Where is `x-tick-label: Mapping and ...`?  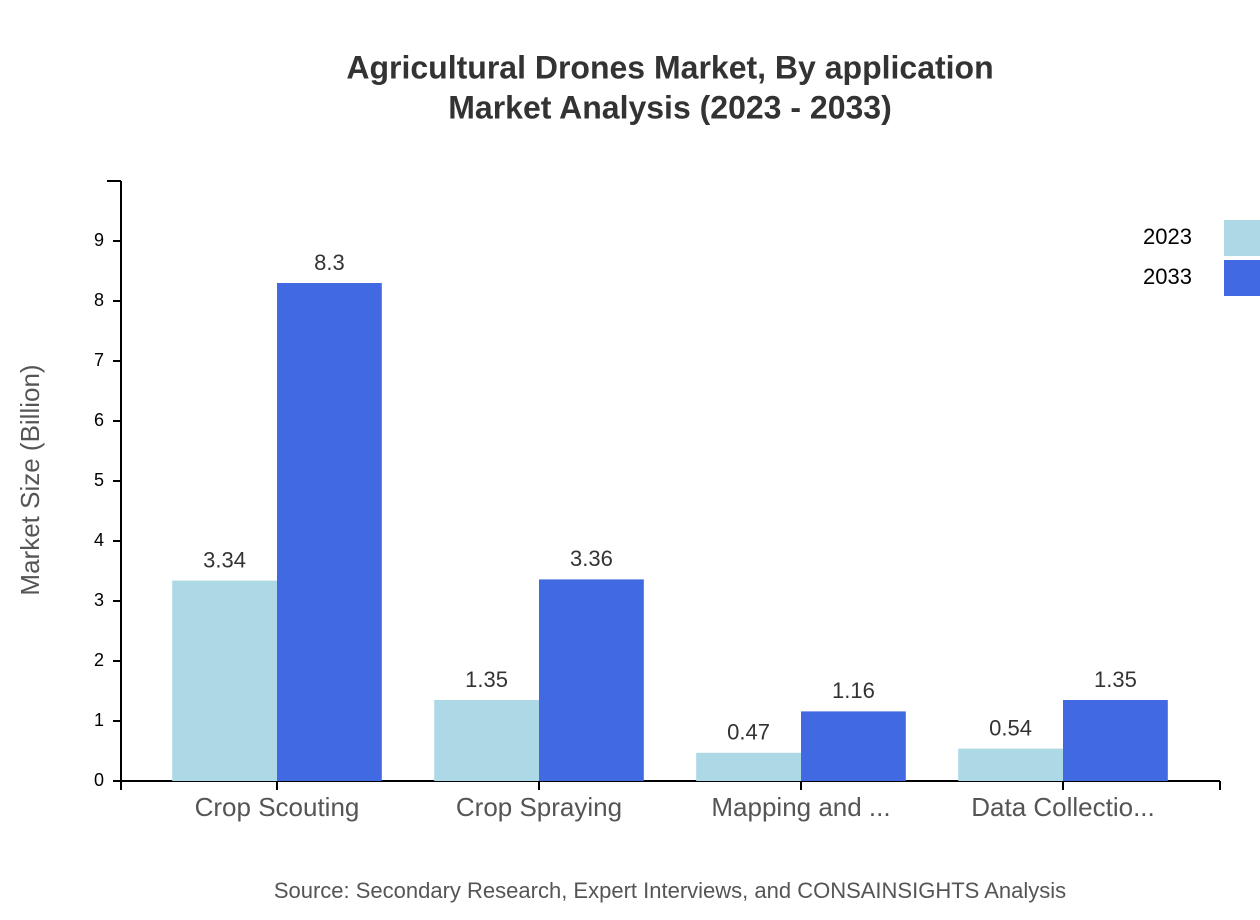
x-tick-label: Mapping and ... is located at coordinates (800, 807).